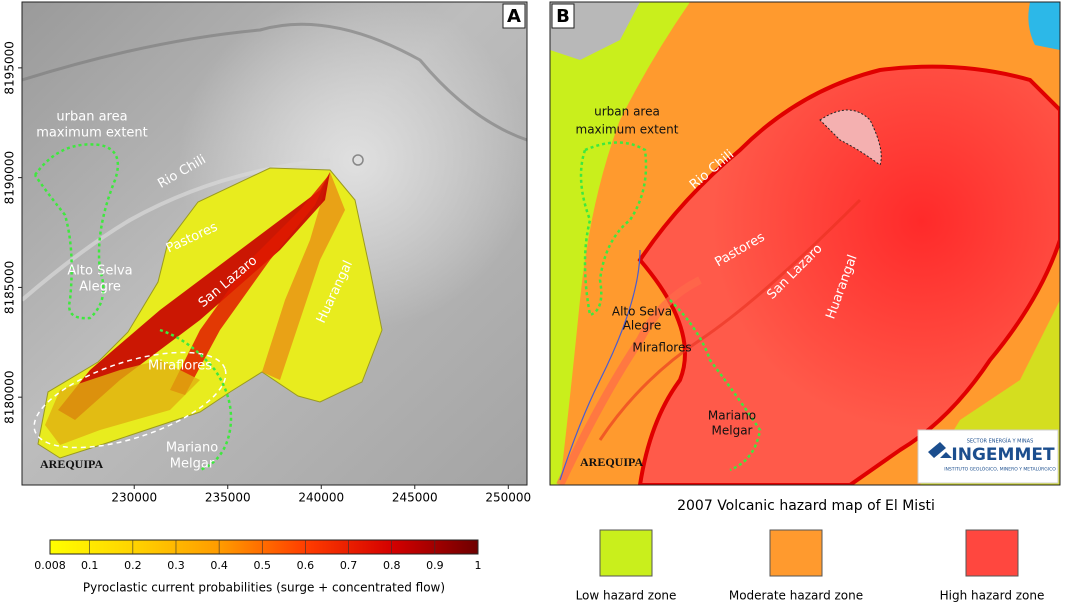  I want to click on panel-a-letter-box, so click(514, 16).